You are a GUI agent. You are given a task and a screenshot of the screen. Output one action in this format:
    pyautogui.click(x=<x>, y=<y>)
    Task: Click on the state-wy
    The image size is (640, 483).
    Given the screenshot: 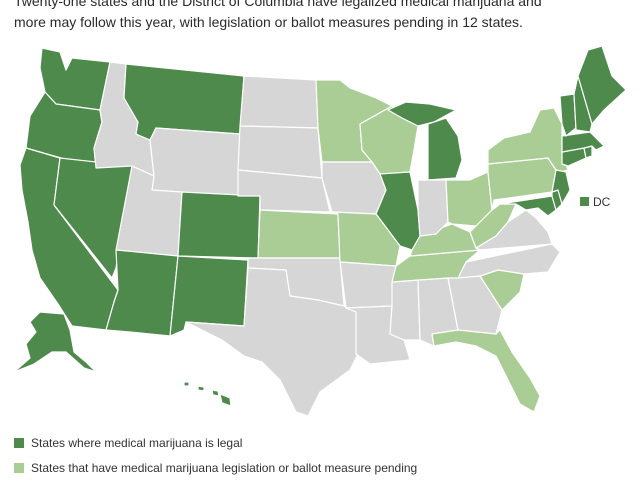 What is the action you would take?
    pyautogui.click(x=195, y=162)
    